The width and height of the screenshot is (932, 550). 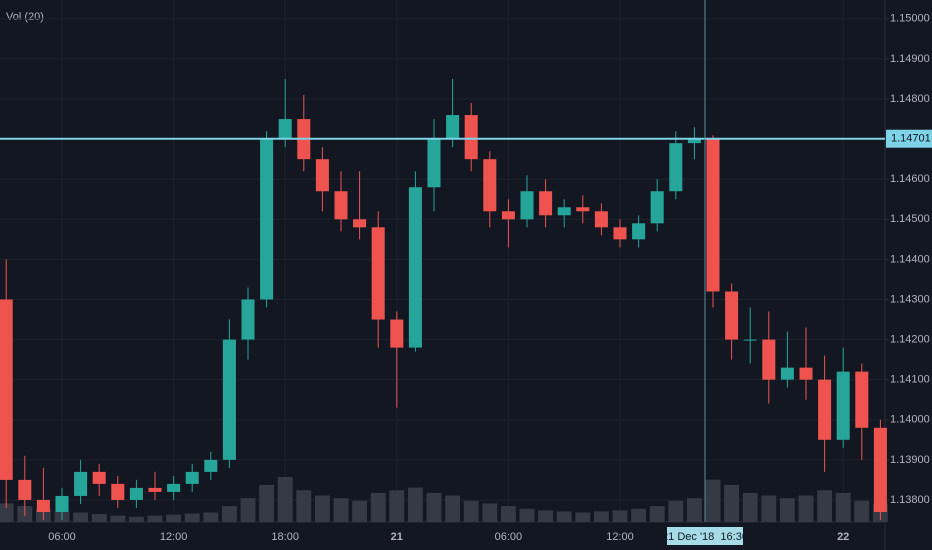 What do you see at coordinates (910, 420) in the screenshot?
I see `y-tick-label: 1.14000` at bounding box center [910, 420].